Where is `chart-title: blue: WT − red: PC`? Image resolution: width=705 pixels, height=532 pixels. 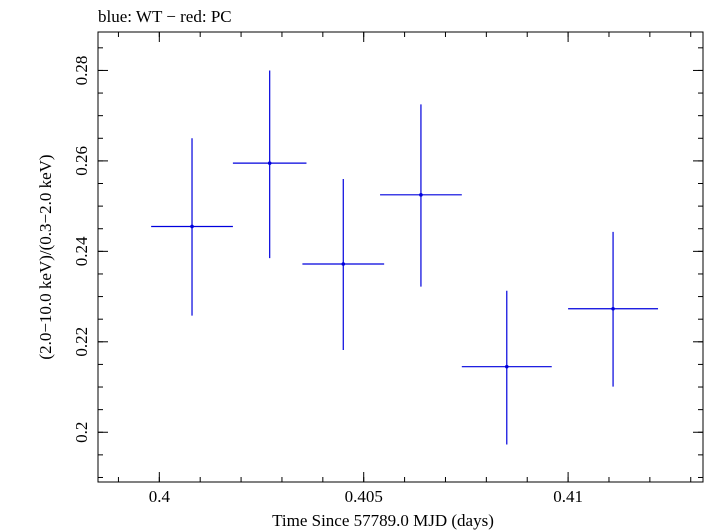 chart-title: blue: WT − red: PC is located at coordinates (165, 16).